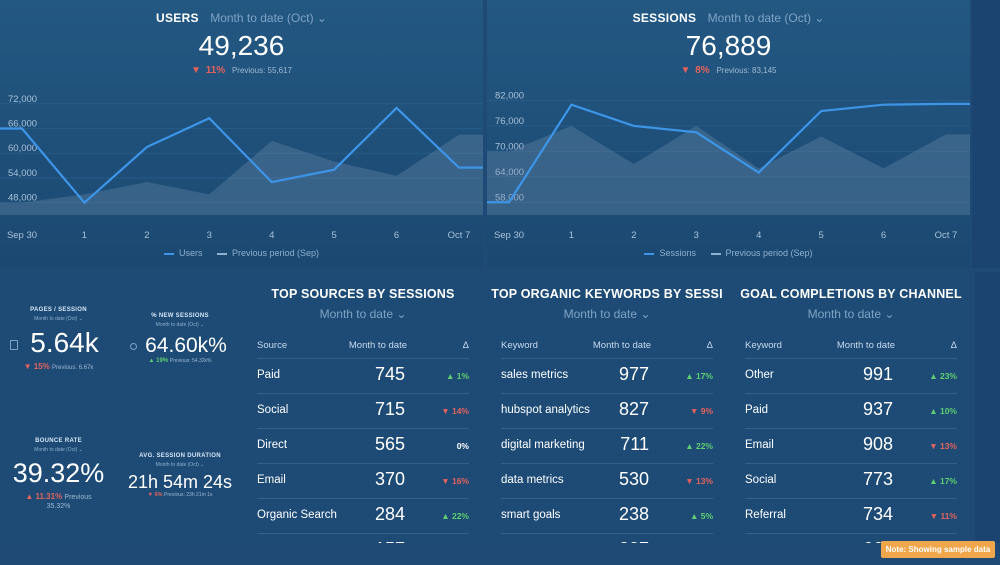 This screenshot has height=565, width=1000. I want to click on legend-item-sessions: Sessions, so click(670, 253).